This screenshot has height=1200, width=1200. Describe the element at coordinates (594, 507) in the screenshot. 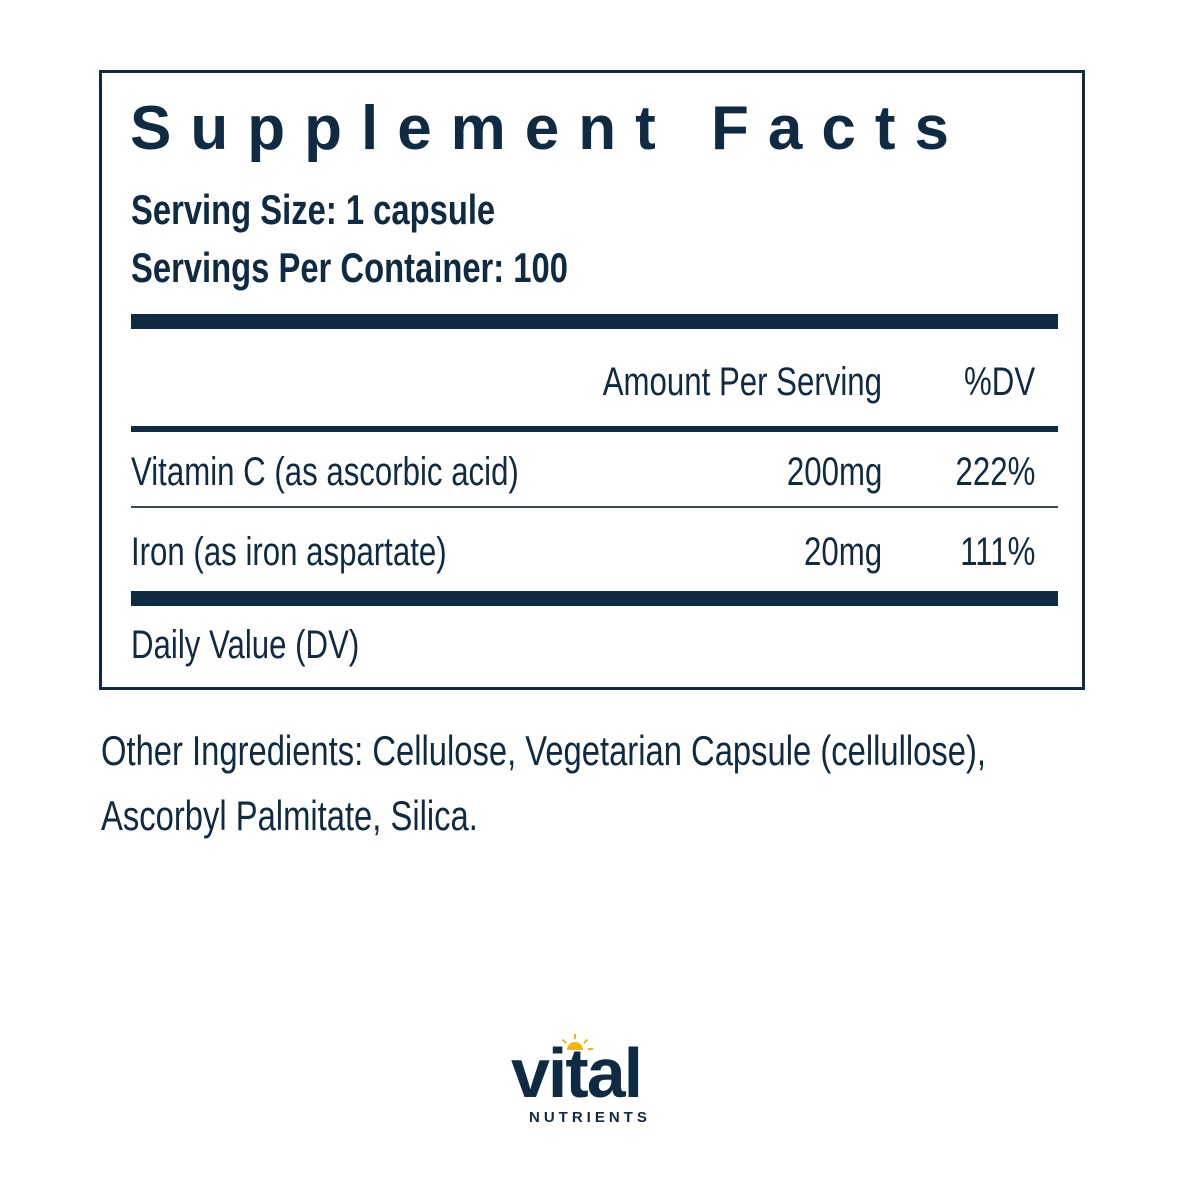

I see `divider-thin` at that location.